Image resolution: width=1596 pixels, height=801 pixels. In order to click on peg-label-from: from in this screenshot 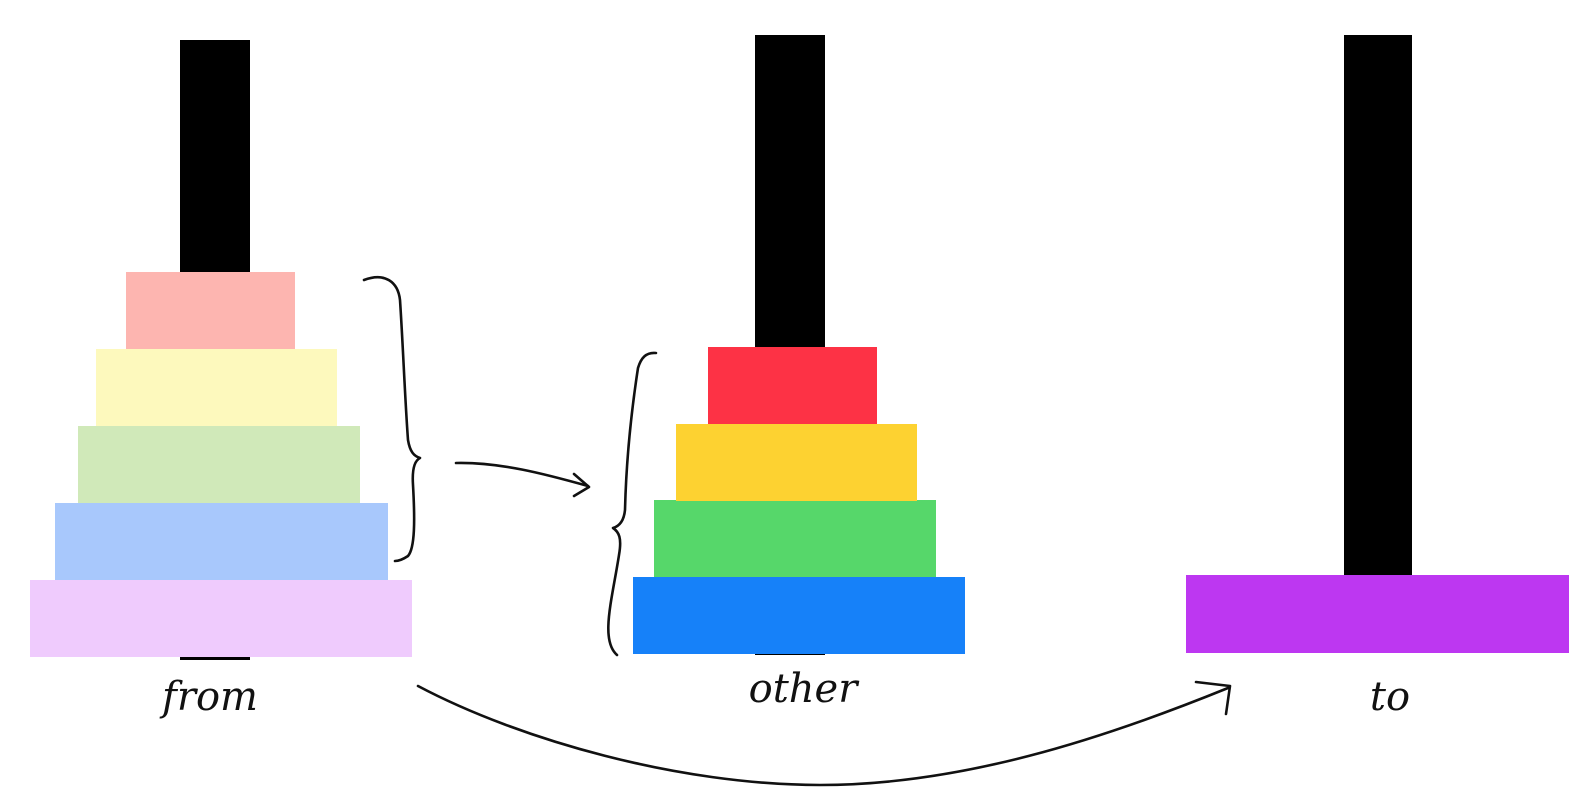, I will do `click(208, 697)`.